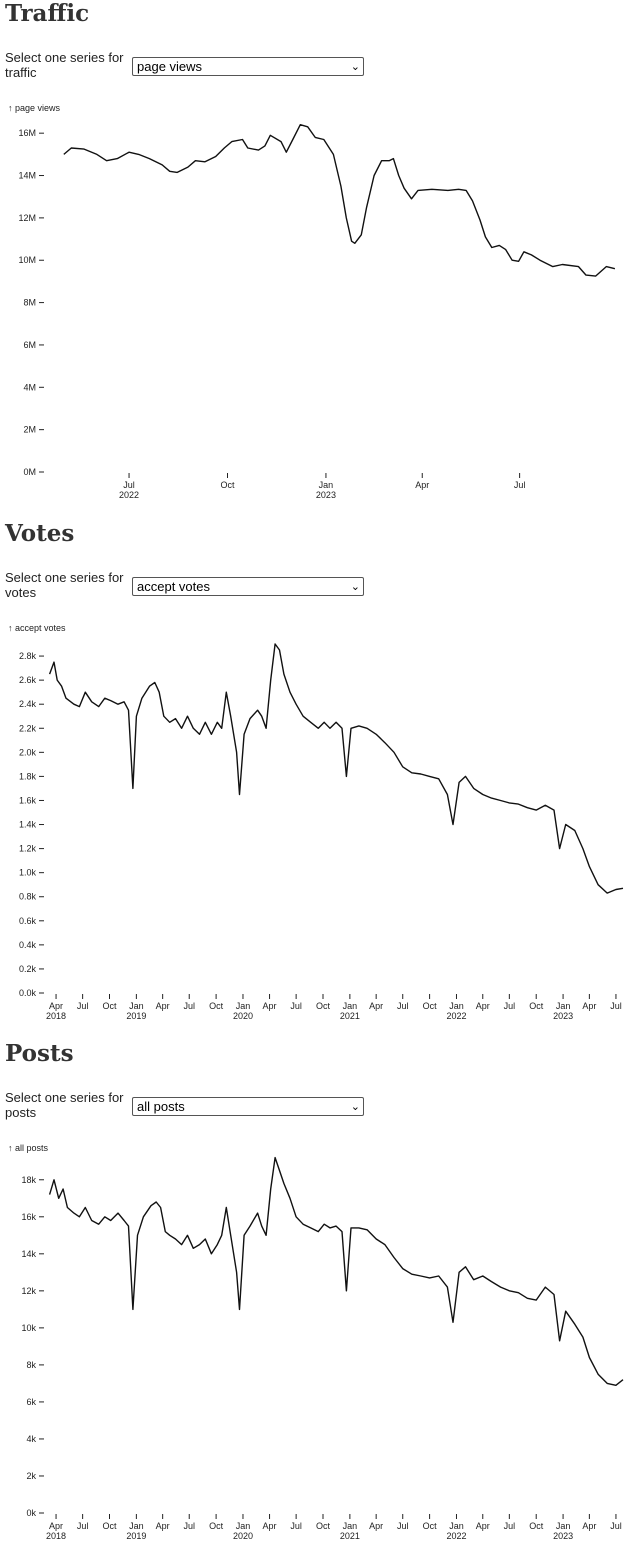 The width and height of the screenshot is (635, 1546). What do you see at coordinates (28, 825) in the screenshot?
I see `y-tick-label: 1.4k` at bounding box center [28, 825].